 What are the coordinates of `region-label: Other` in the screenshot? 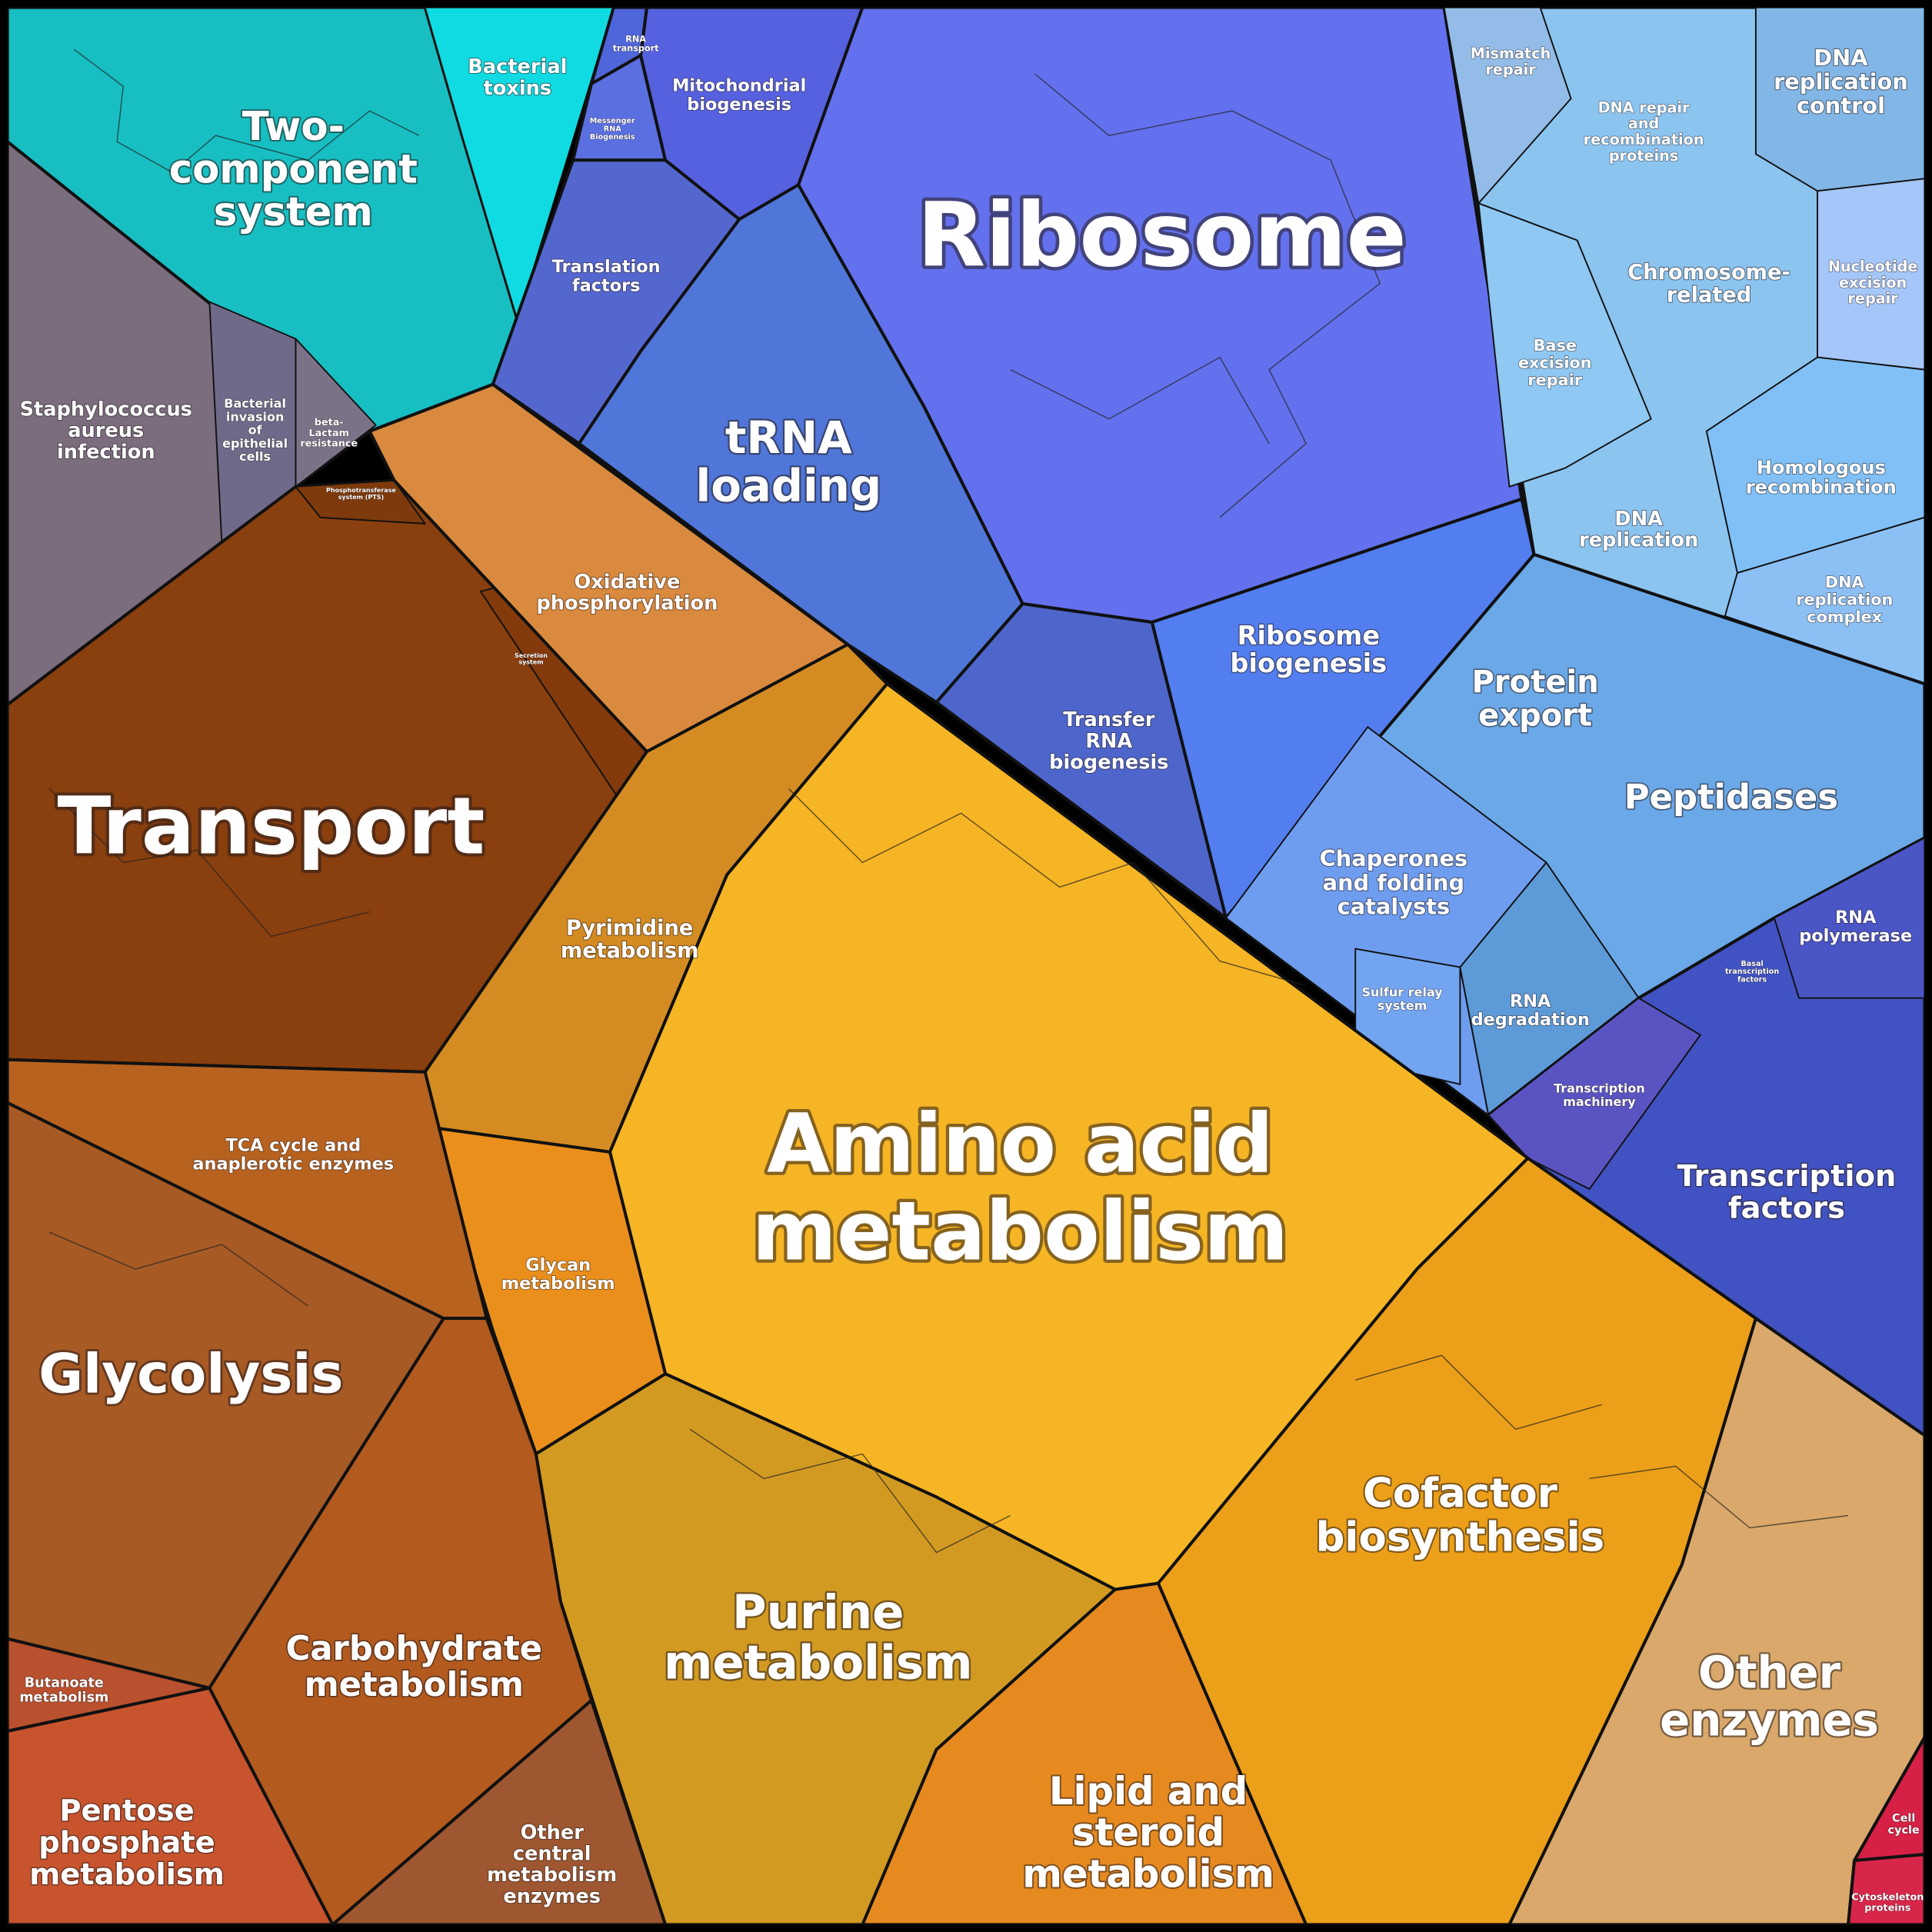 It's located at (553, 1832).